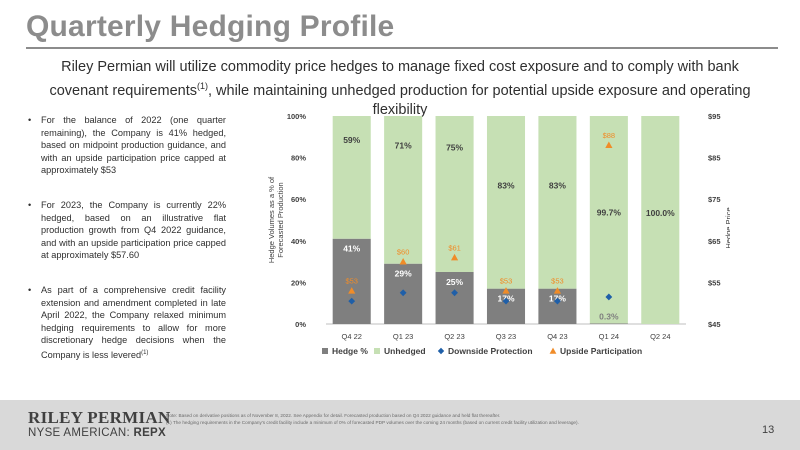  I want to click on brand-ticker: NYSE AMERICAN: REPX, so click(97, 433).